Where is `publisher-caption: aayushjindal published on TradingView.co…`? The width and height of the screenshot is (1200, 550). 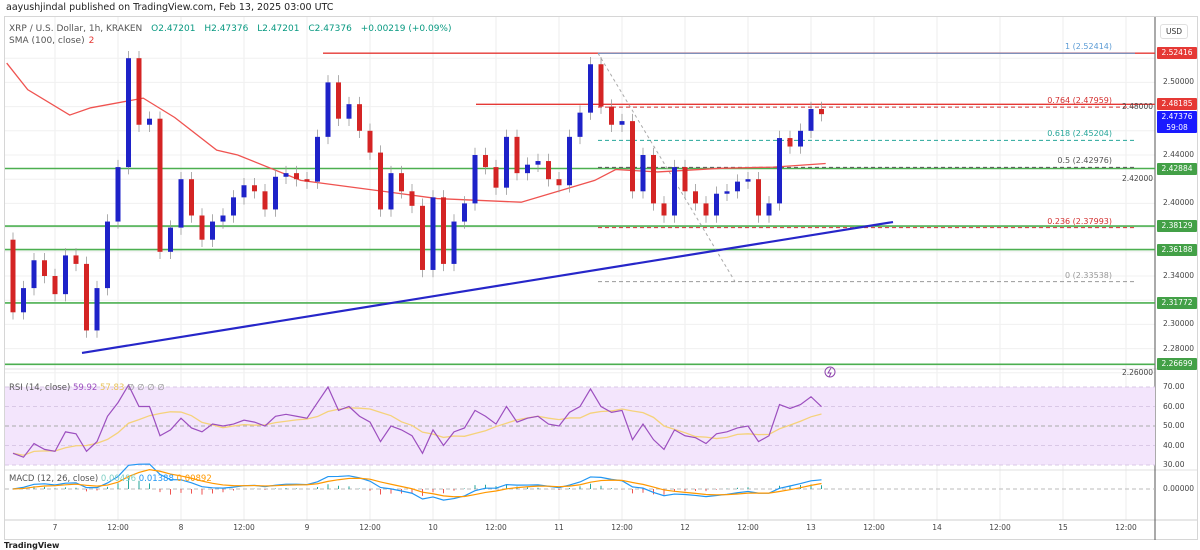 publisher-caption: aayushjindal published on TradingView.co… is located at coordinates (170, 7).